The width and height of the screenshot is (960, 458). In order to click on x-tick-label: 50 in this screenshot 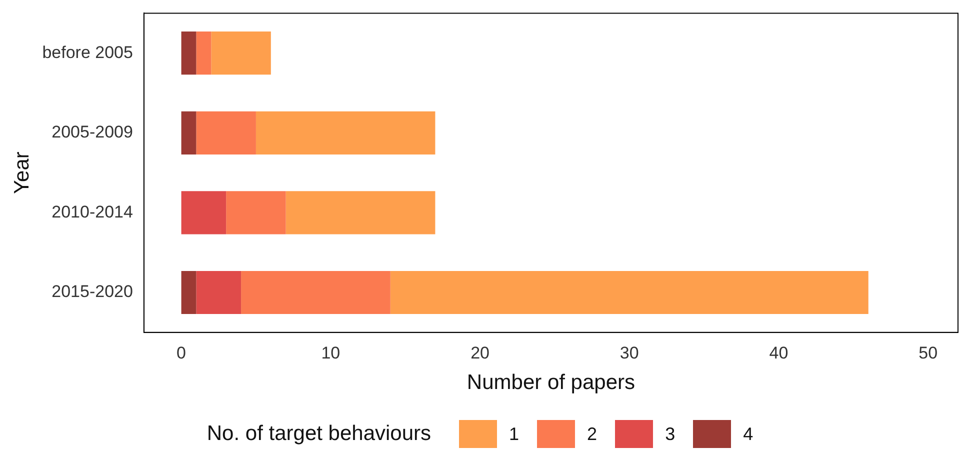, I will do `click(928, 352)`.